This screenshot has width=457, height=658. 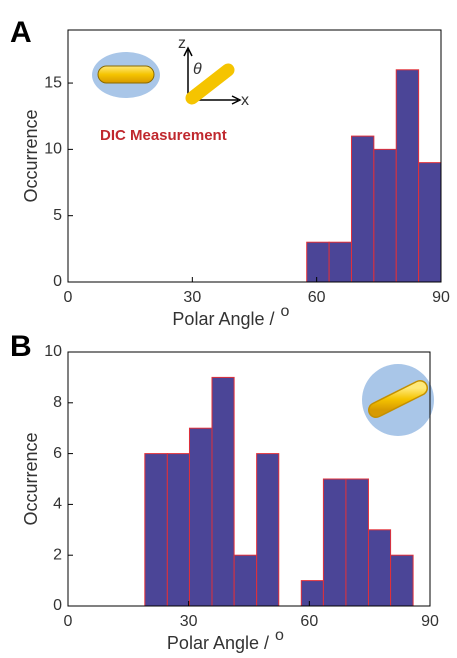 I want to click on y-tick-label: 4, so click(x=57, y=504).